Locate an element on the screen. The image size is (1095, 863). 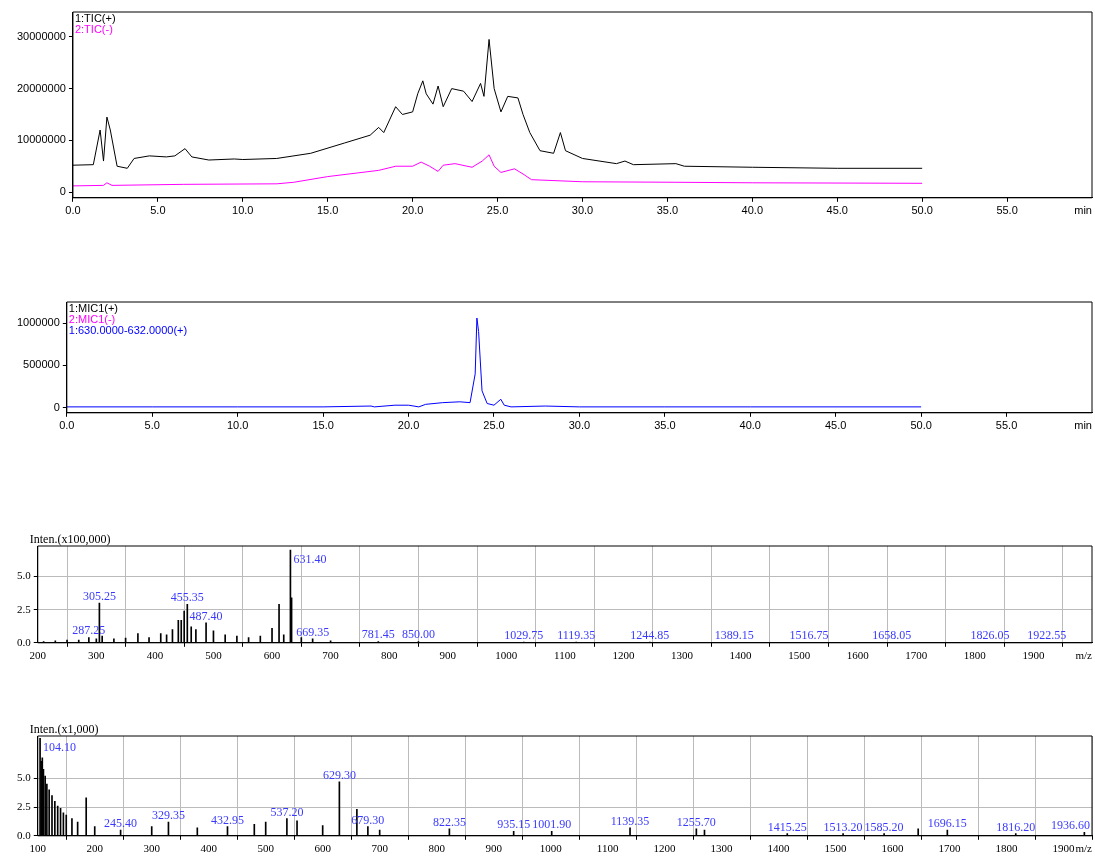
x-tick-label: 400 is located at coordinates (209, 848).